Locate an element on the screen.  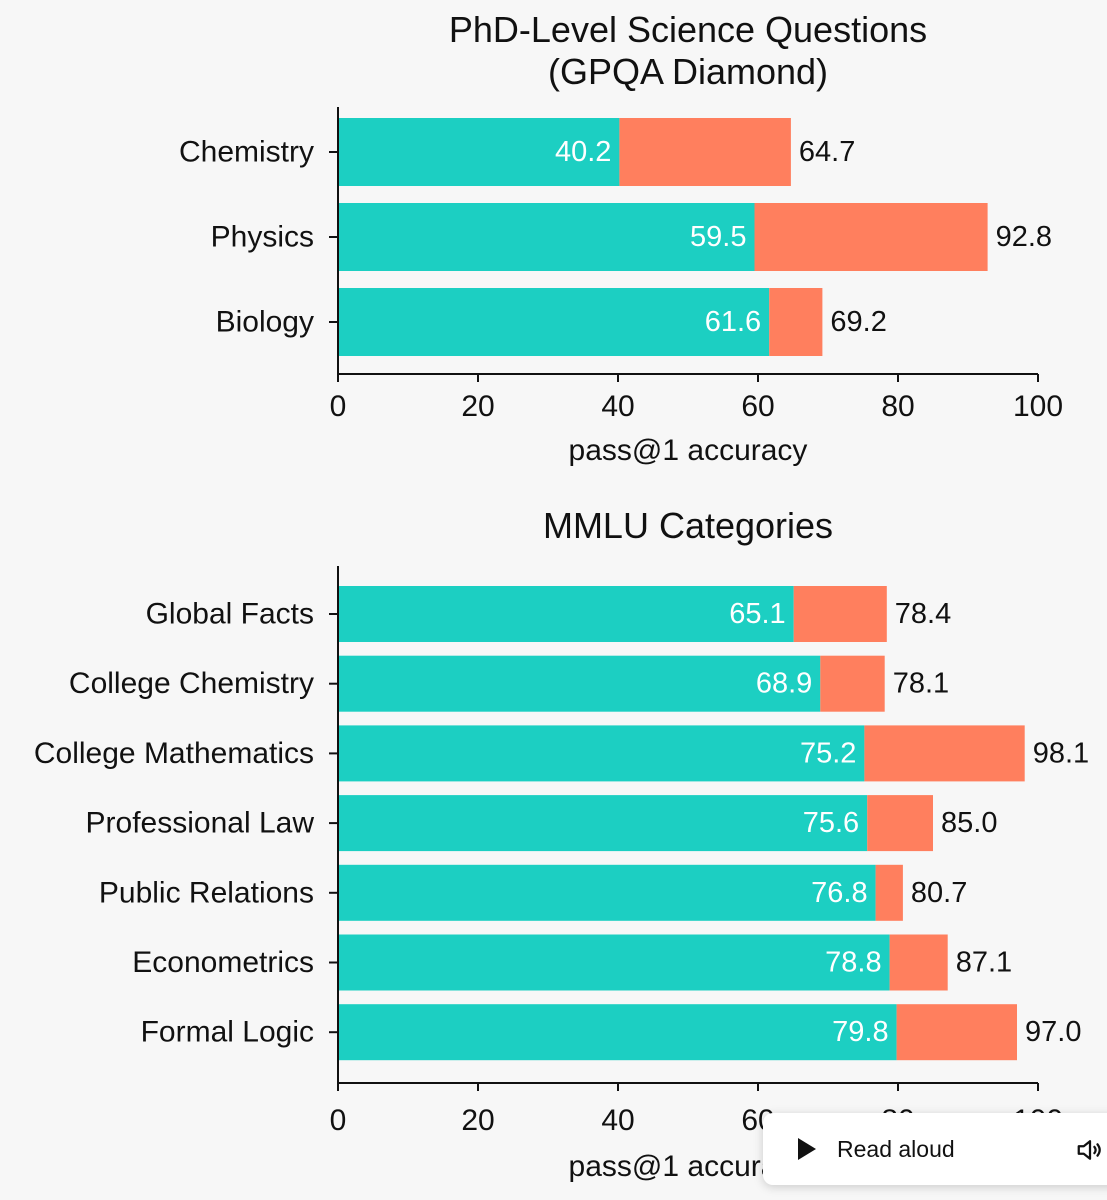
bar-base-value-label: 65.1 is located at coordinates (757, 614).